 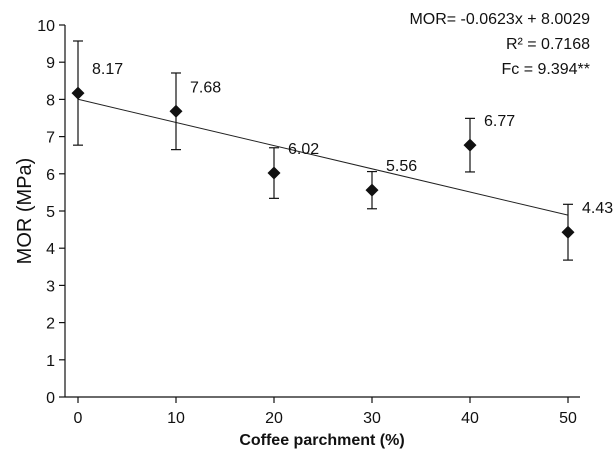 I want to click on x-axis: 0 10 20 30 40 50, so click(x=322, y=411).